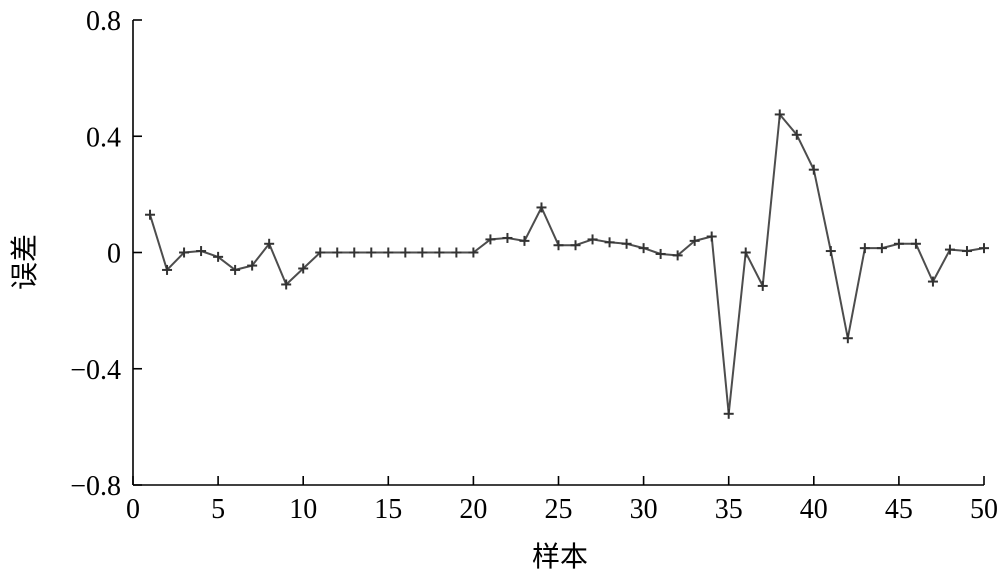 Image resolution: width=1000 pixels, height=573 pixels. I want to click on x-tick-label: 40, so click(814, 509).